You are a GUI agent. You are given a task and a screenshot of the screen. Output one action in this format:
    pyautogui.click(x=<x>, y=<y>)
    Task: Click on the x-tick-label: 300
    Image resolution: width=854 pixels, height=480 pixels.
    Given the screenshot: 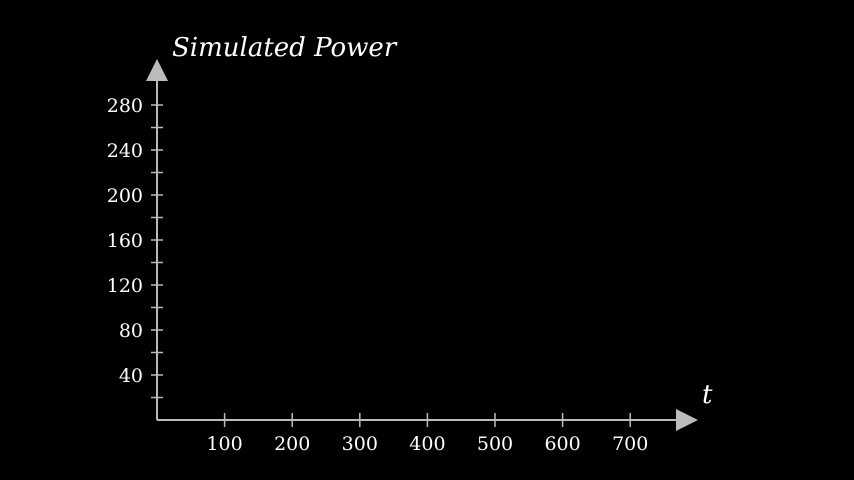 What is the action you would take?
    pyautogui.click(x=360, y=444)
    